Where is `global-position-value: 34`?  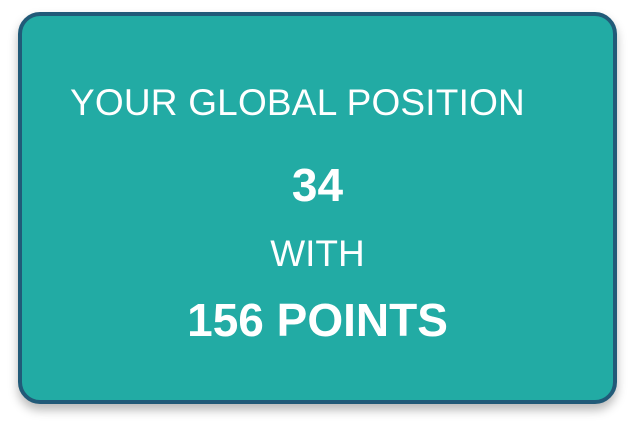 global-position-value: 34 is located at coordinates (317, 185).